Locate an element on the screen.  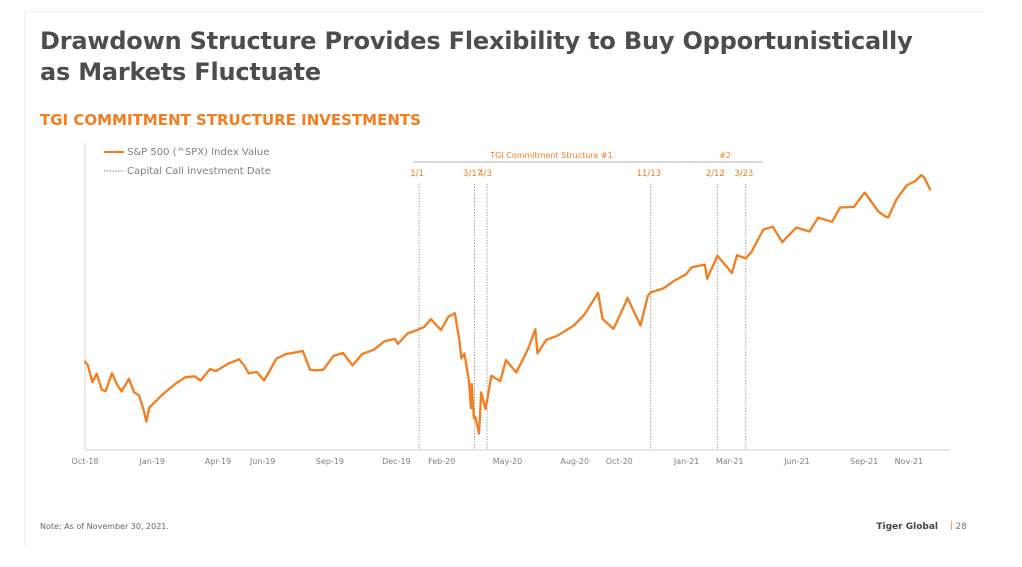
x-tick-label-4: Sep-19 is located at coordinates (330, 461).